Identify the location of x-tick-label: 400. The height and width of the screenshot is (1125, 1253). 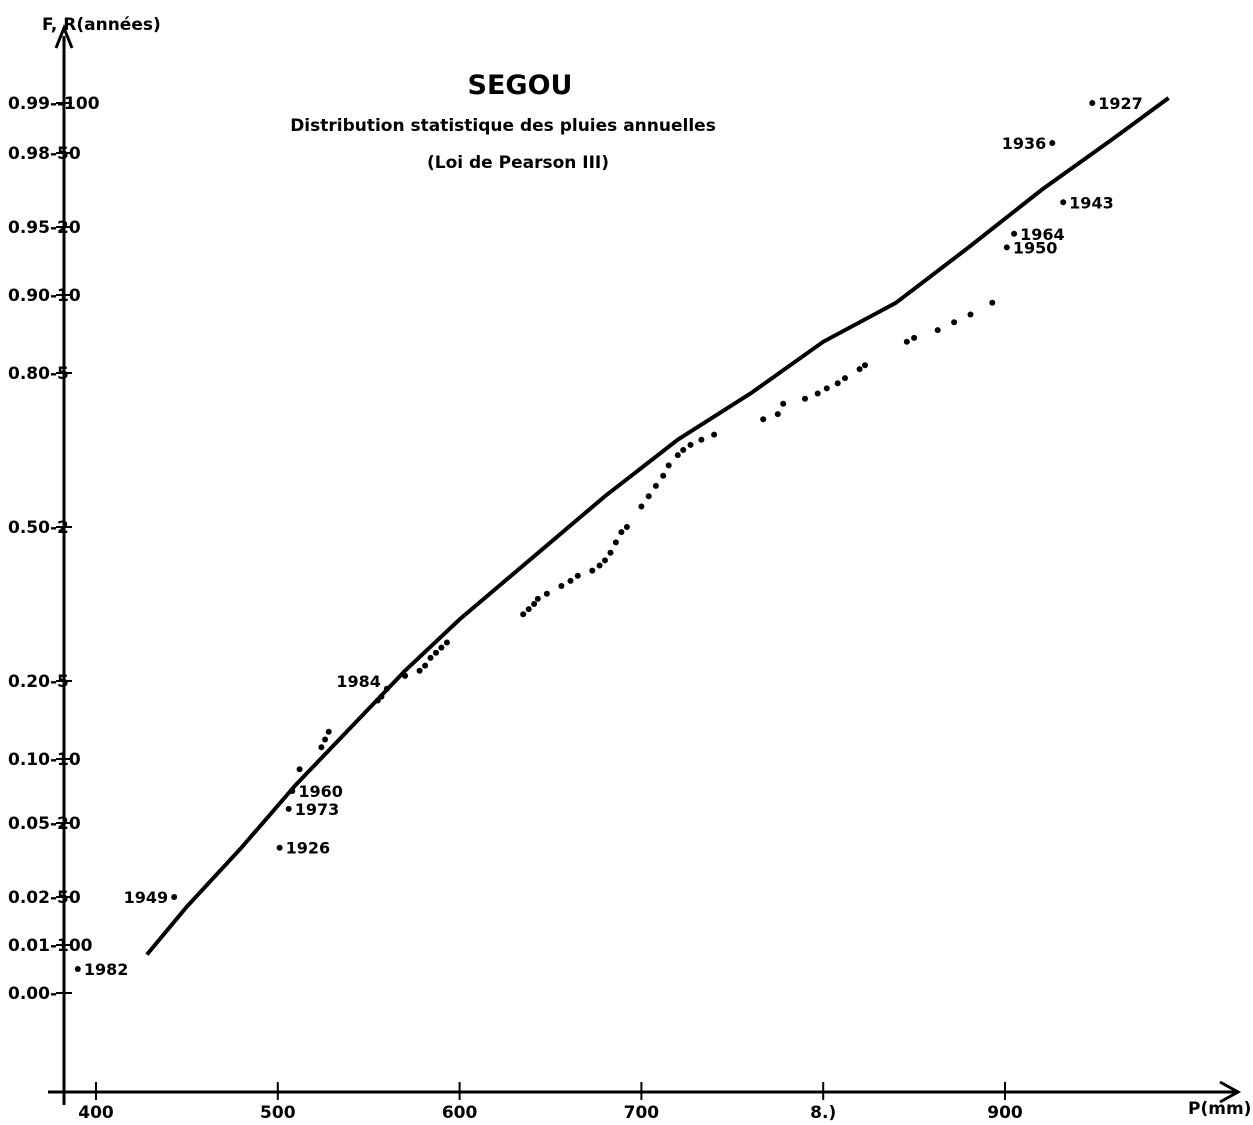
(96, 1113).